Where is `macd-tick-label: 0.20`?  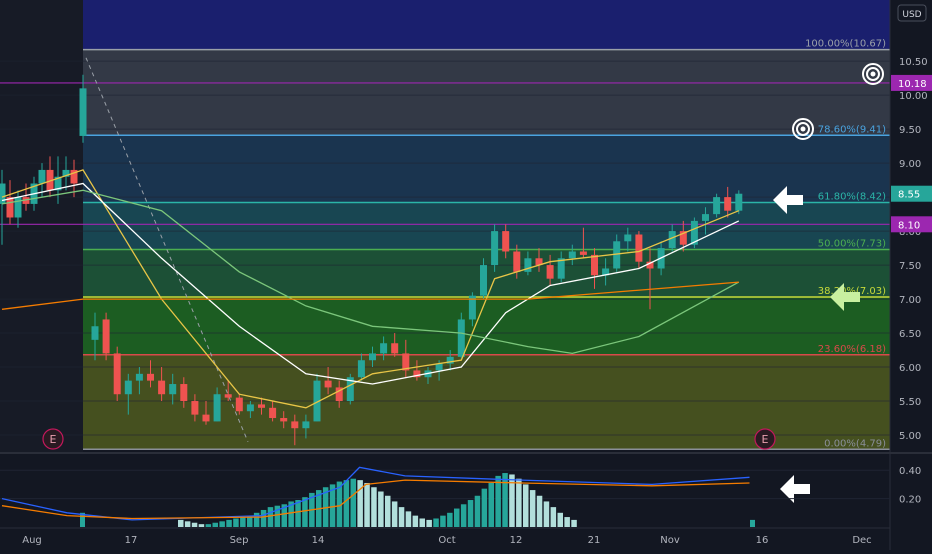 macd-tick-label: 0.20 is located at coordinates (910, 500).